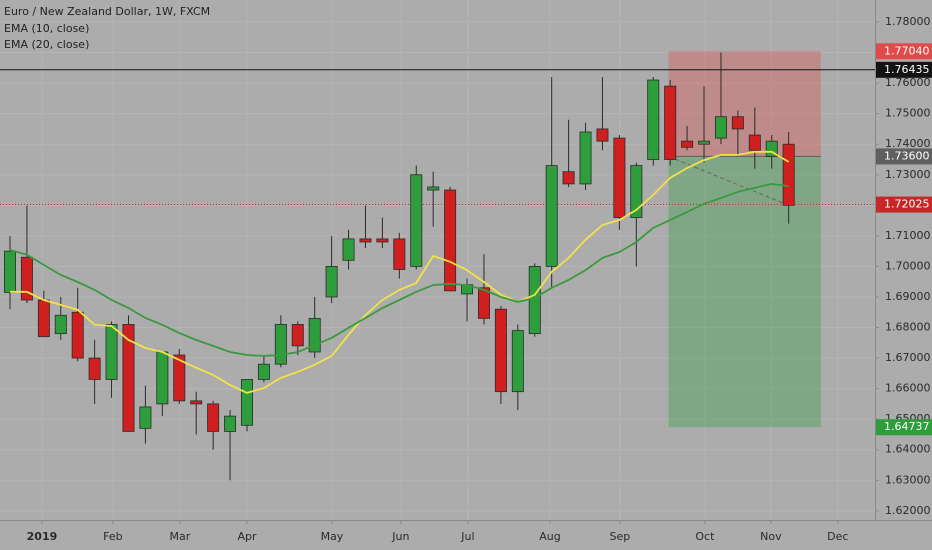  I want to click on y-tick-label: 1.78000, so click(908, 21).